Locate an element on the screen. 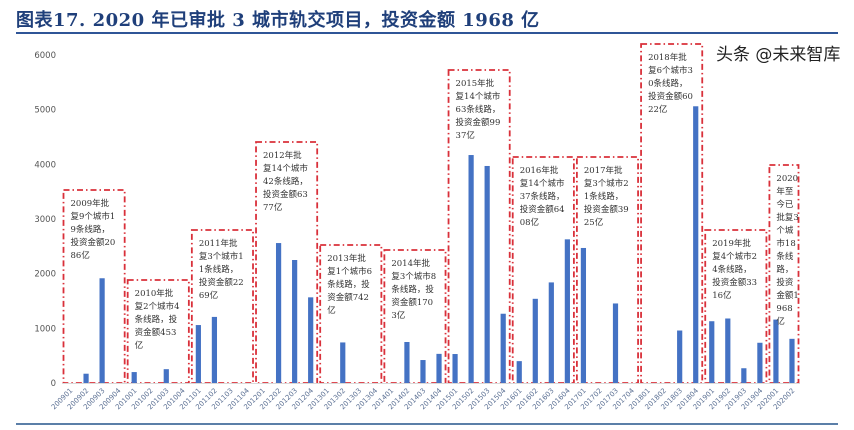 The height and width of the screenshot is (430, 854). y-tick-label: 3000 is located at coordinates (45, 220).